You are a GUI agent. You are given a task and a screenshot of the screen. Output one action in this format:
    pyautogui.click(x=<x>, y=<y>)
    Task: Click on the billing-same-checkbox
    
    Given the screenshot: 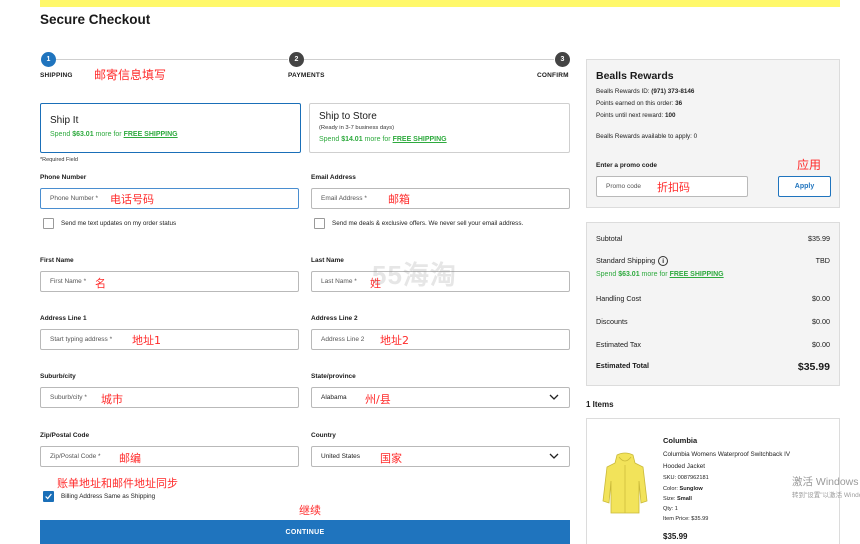 What is the action you would take?
    pyautogui.click(x=48, y=496)
    